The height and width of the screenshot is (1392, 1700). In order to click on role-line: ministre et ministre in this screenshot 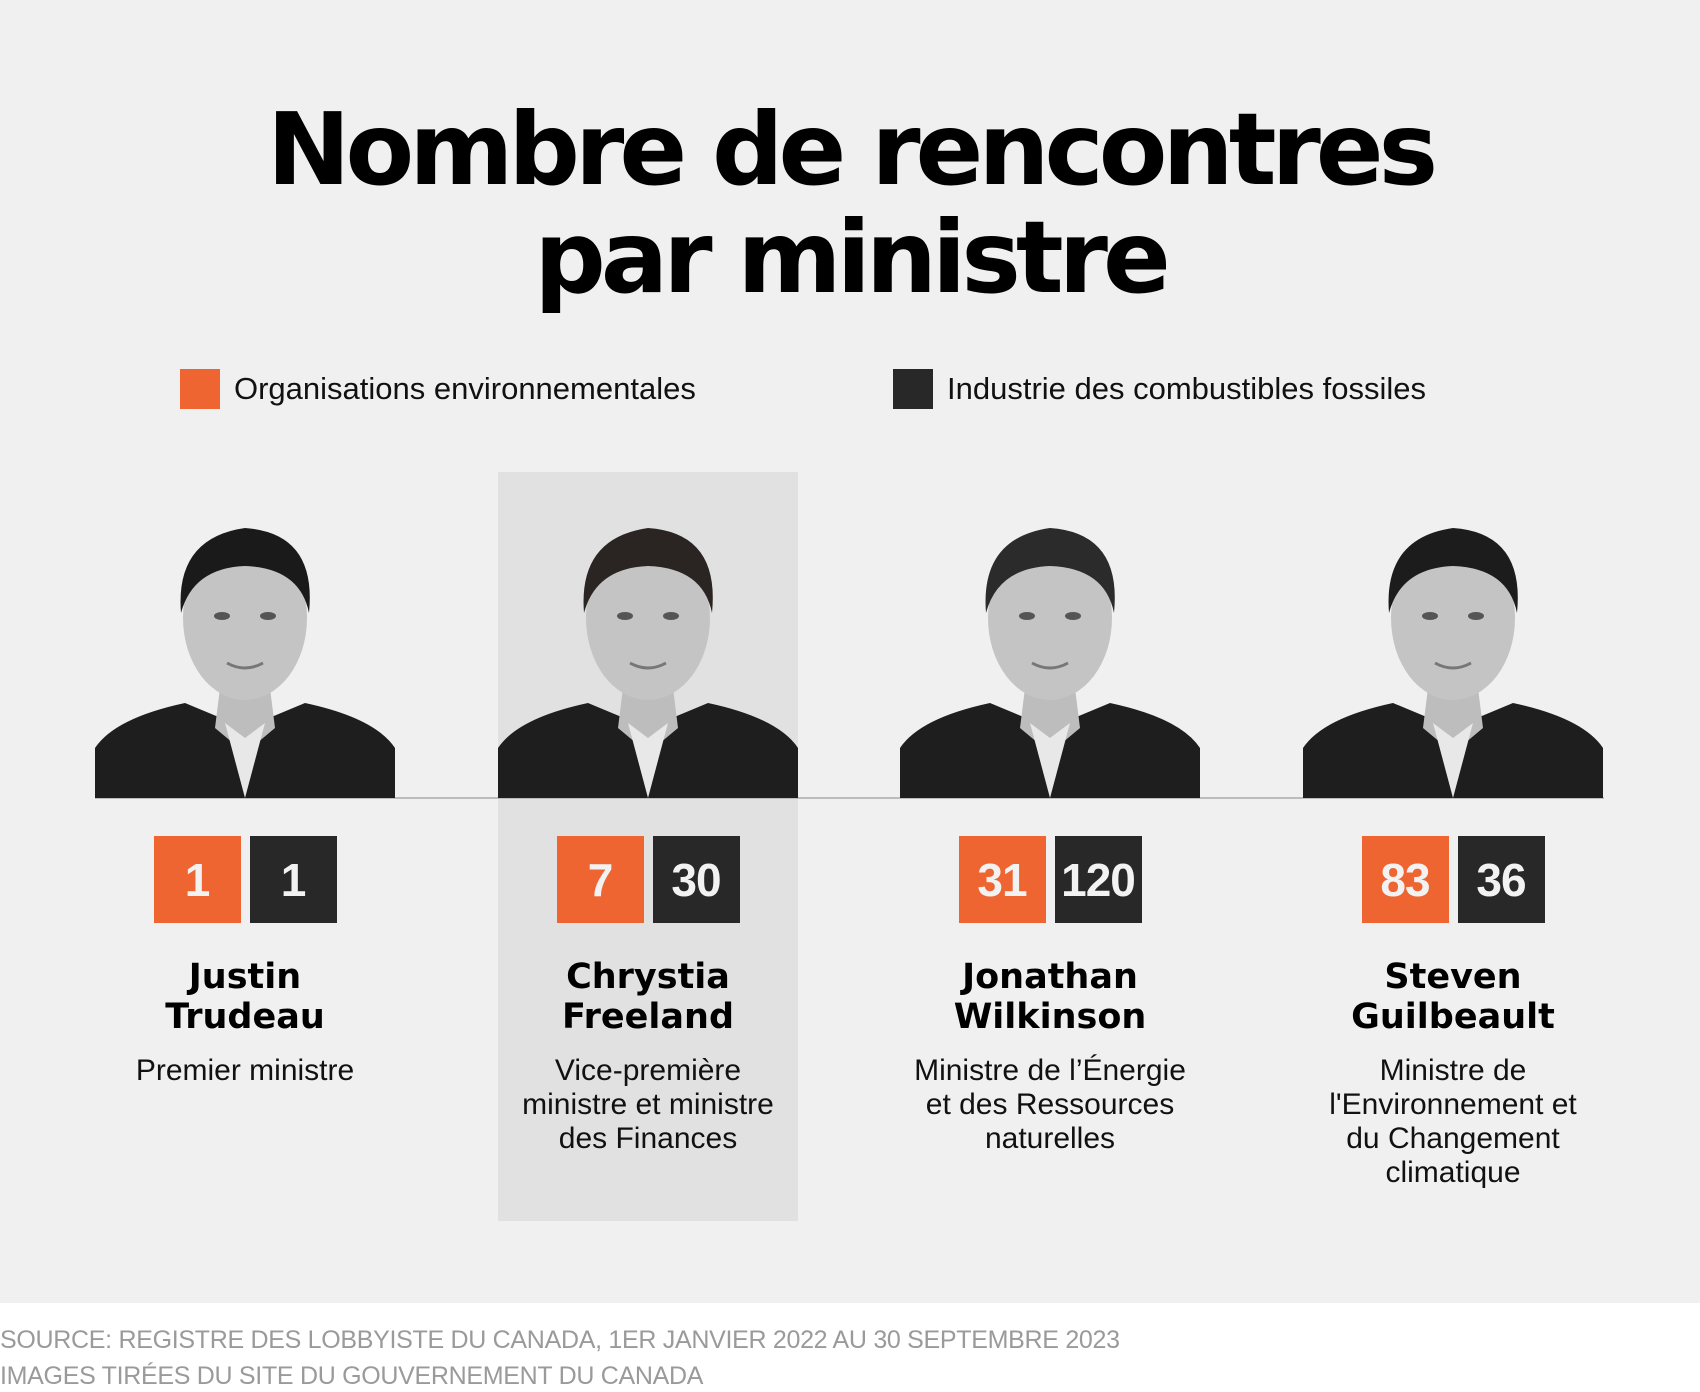, I will do `click(648, 1104)`.